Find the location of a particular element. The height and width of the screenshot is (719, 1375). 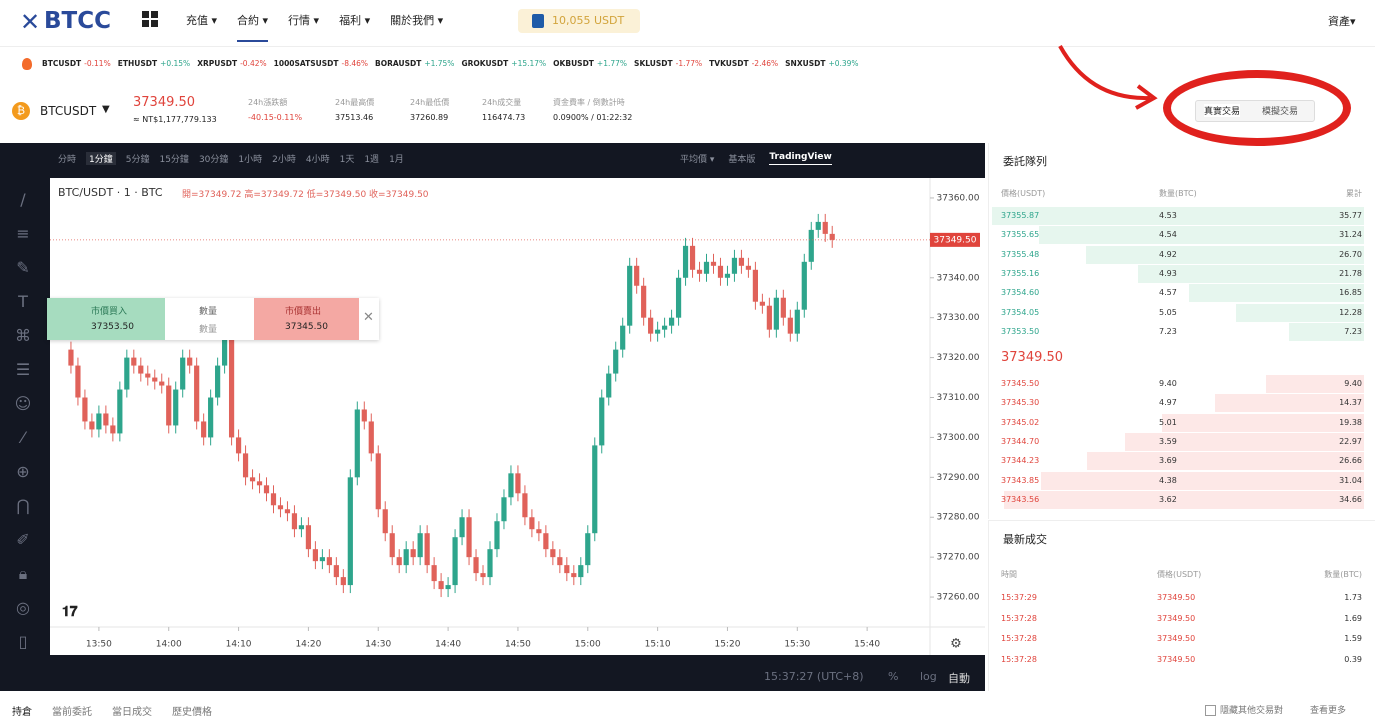

book-cell: 37354.05 is located at coordinates (1020, 312).